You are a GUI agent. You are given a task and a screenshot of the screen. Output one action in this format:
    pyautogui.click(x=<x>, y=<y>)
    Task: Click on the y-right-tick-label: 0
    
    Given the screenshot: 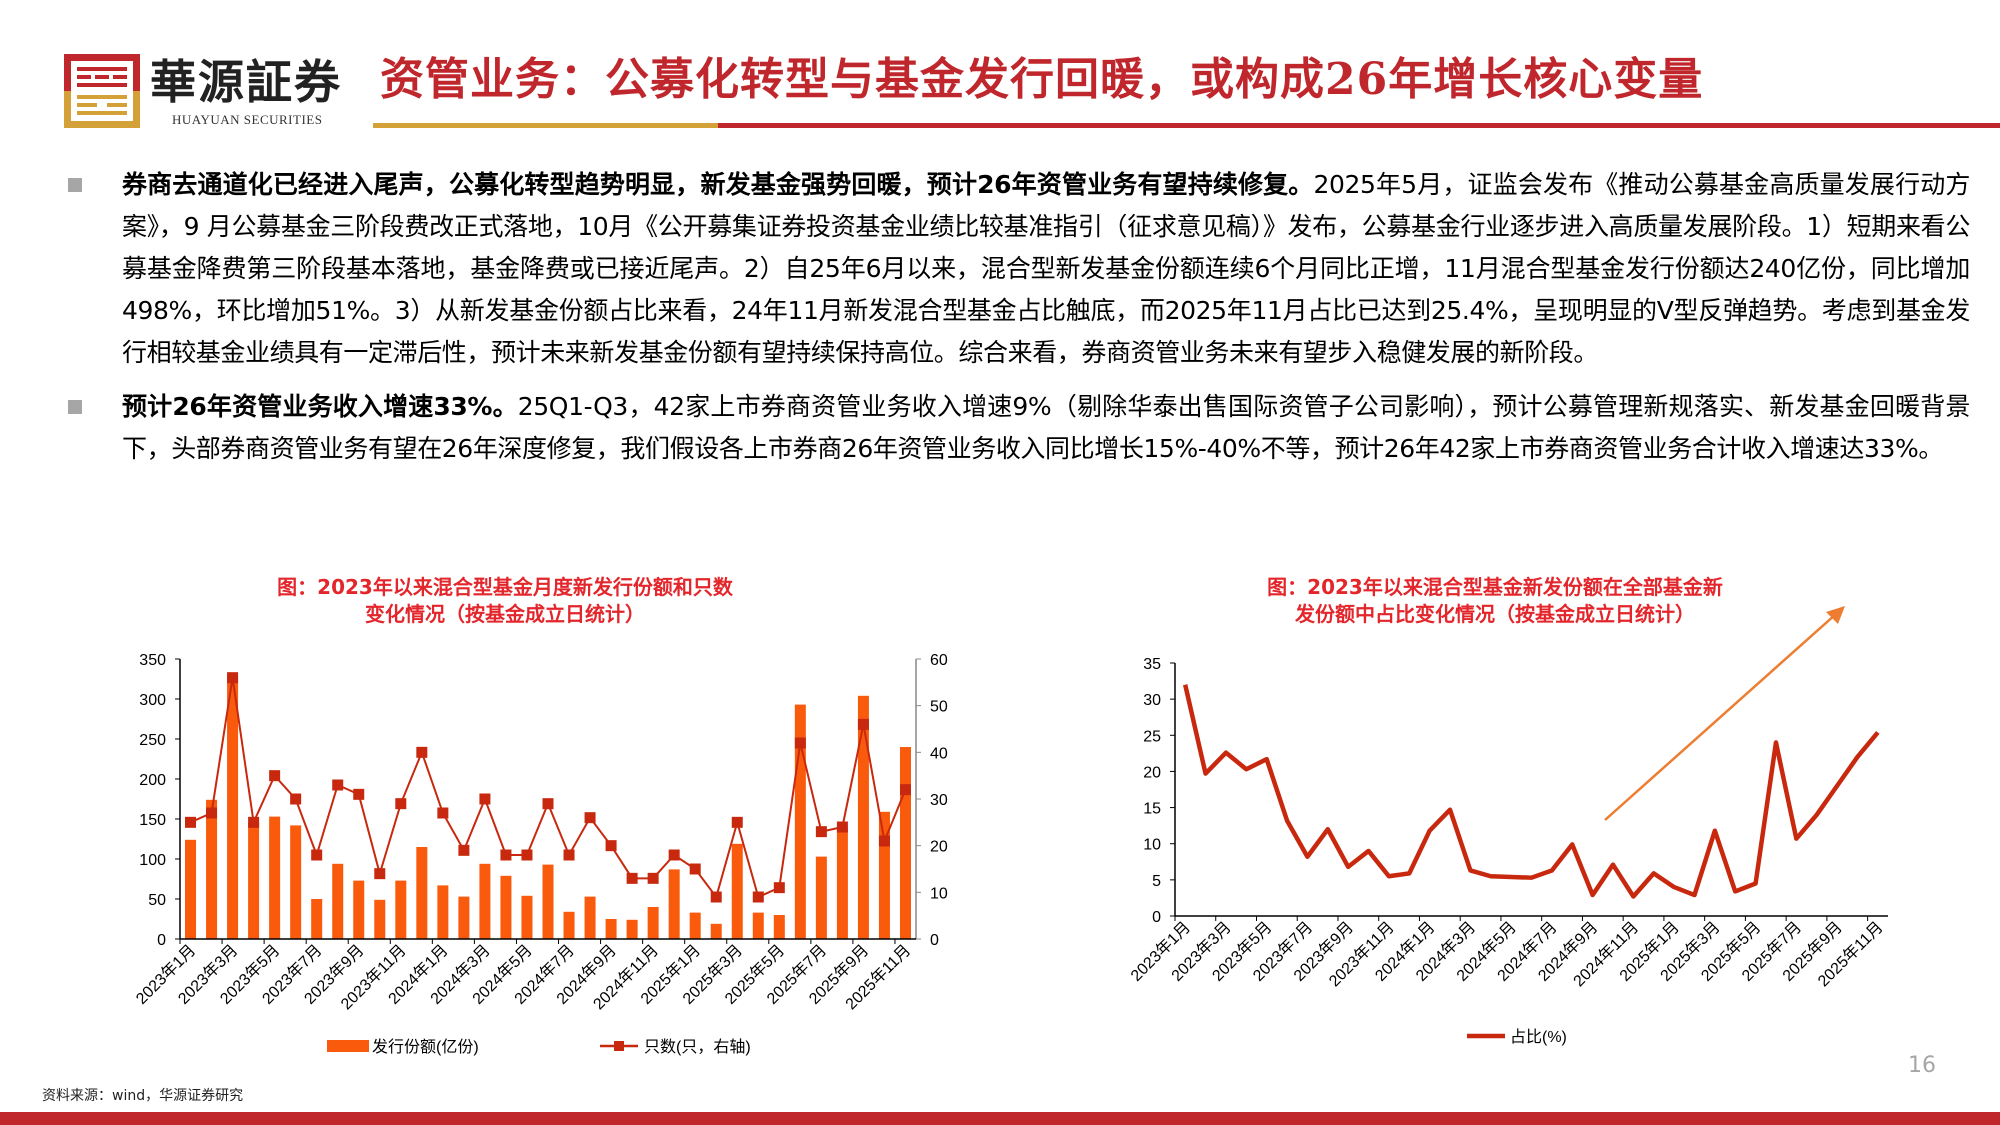 What is the action you would take?
    pyautogui.click(x=934, y=940)
    